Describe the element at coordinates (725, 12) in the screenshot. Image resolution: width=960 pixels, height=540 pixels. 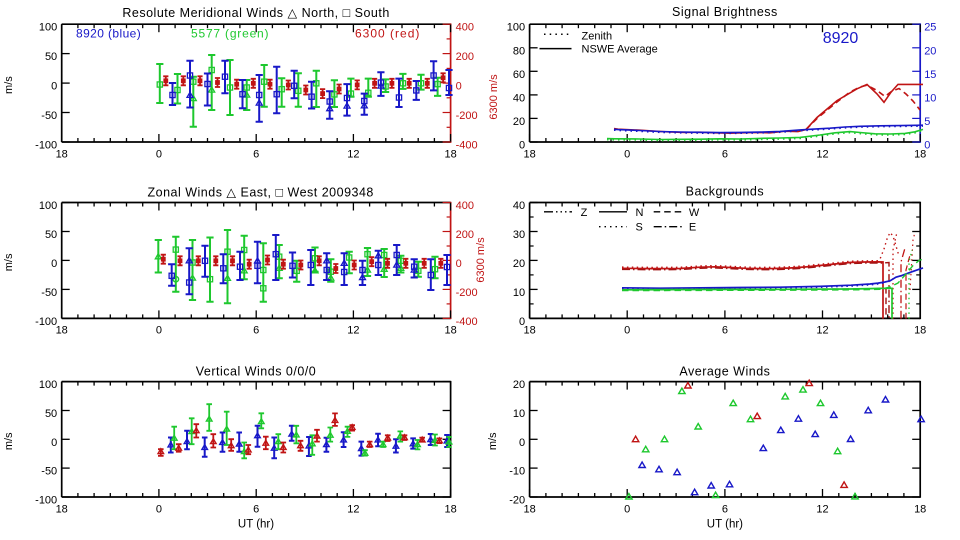
I see `svg-text: Signal Brightness` at that location.